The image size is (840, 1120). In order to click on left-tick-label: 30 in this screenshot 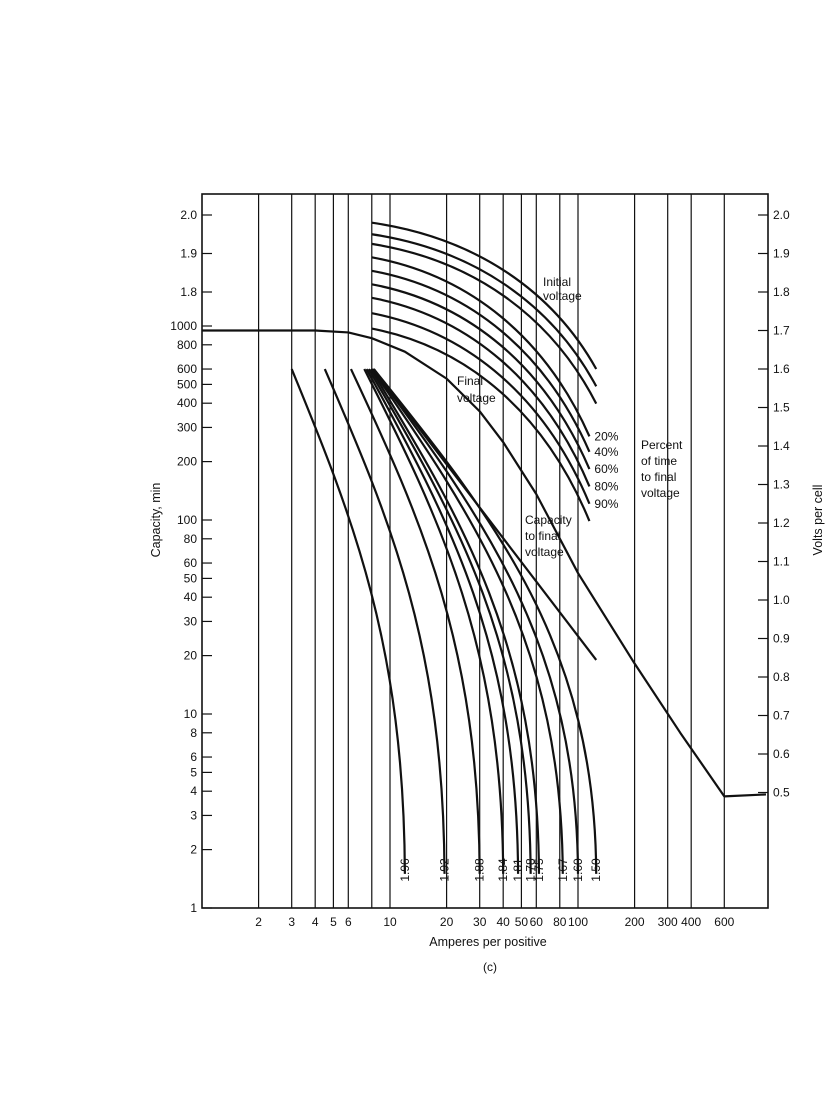, I will do `click(191, 621)`.